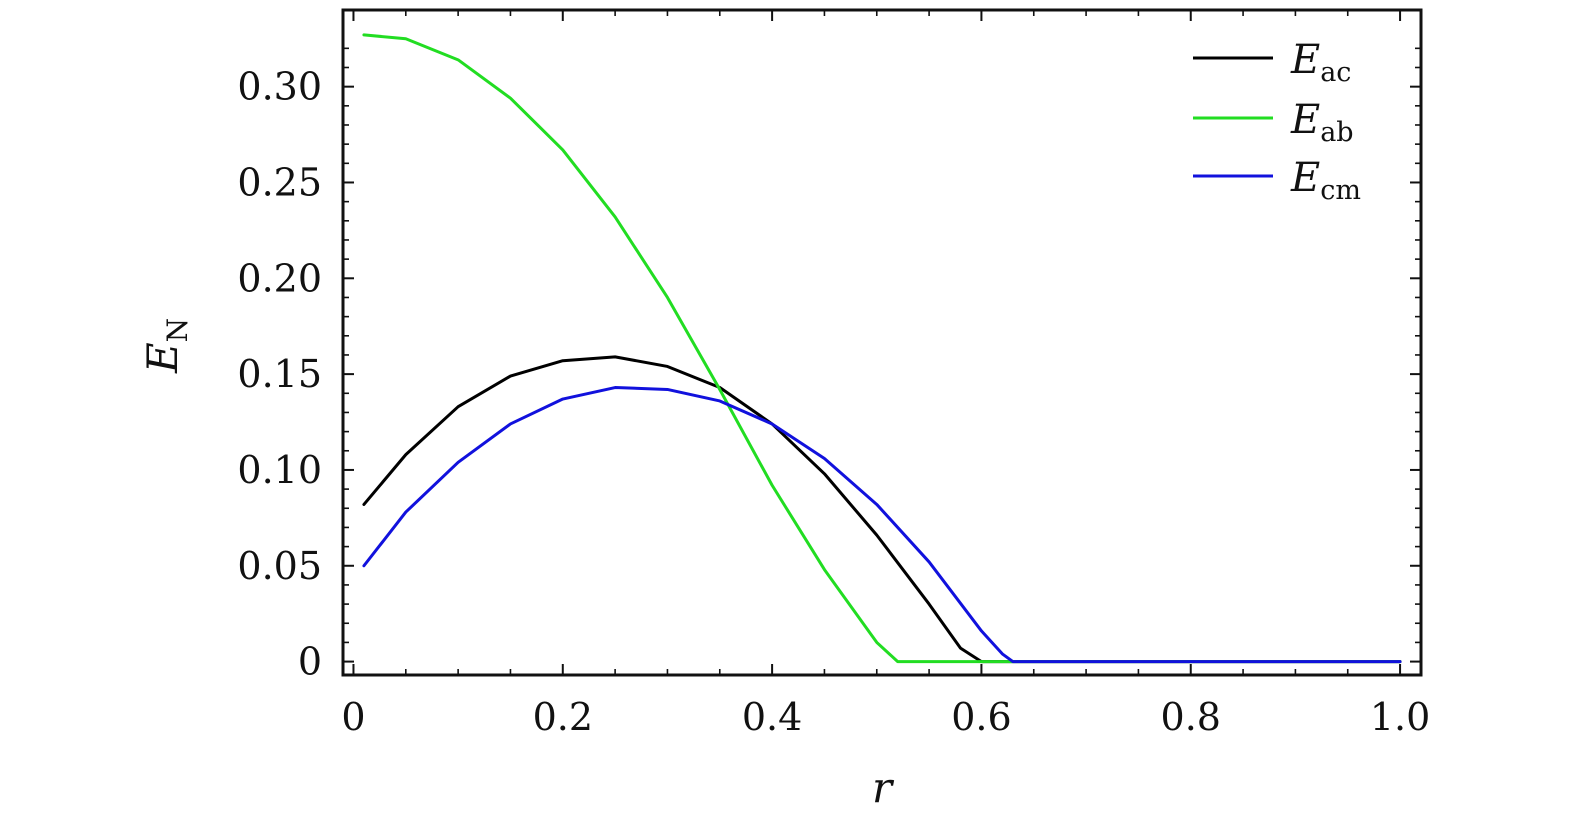  Describe the element at coordinates (1273, 122) in the screenshot. I see `legend-item-ab: Eab` at that location.